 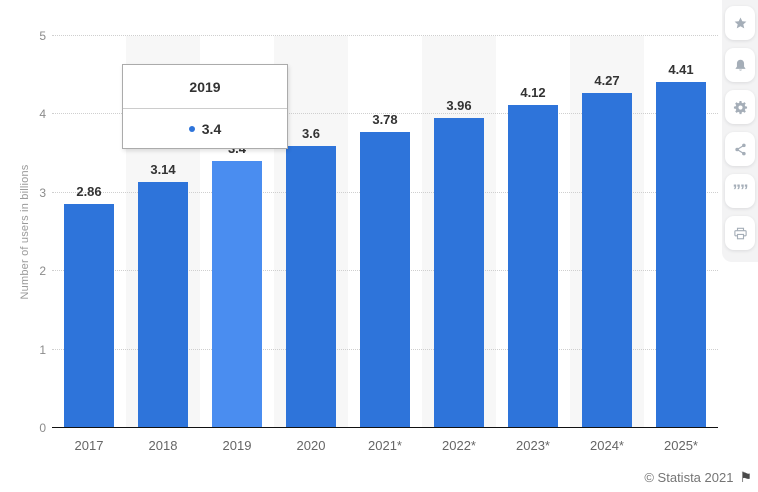 I want to click on bar-2019, so click(x=237, y=294).